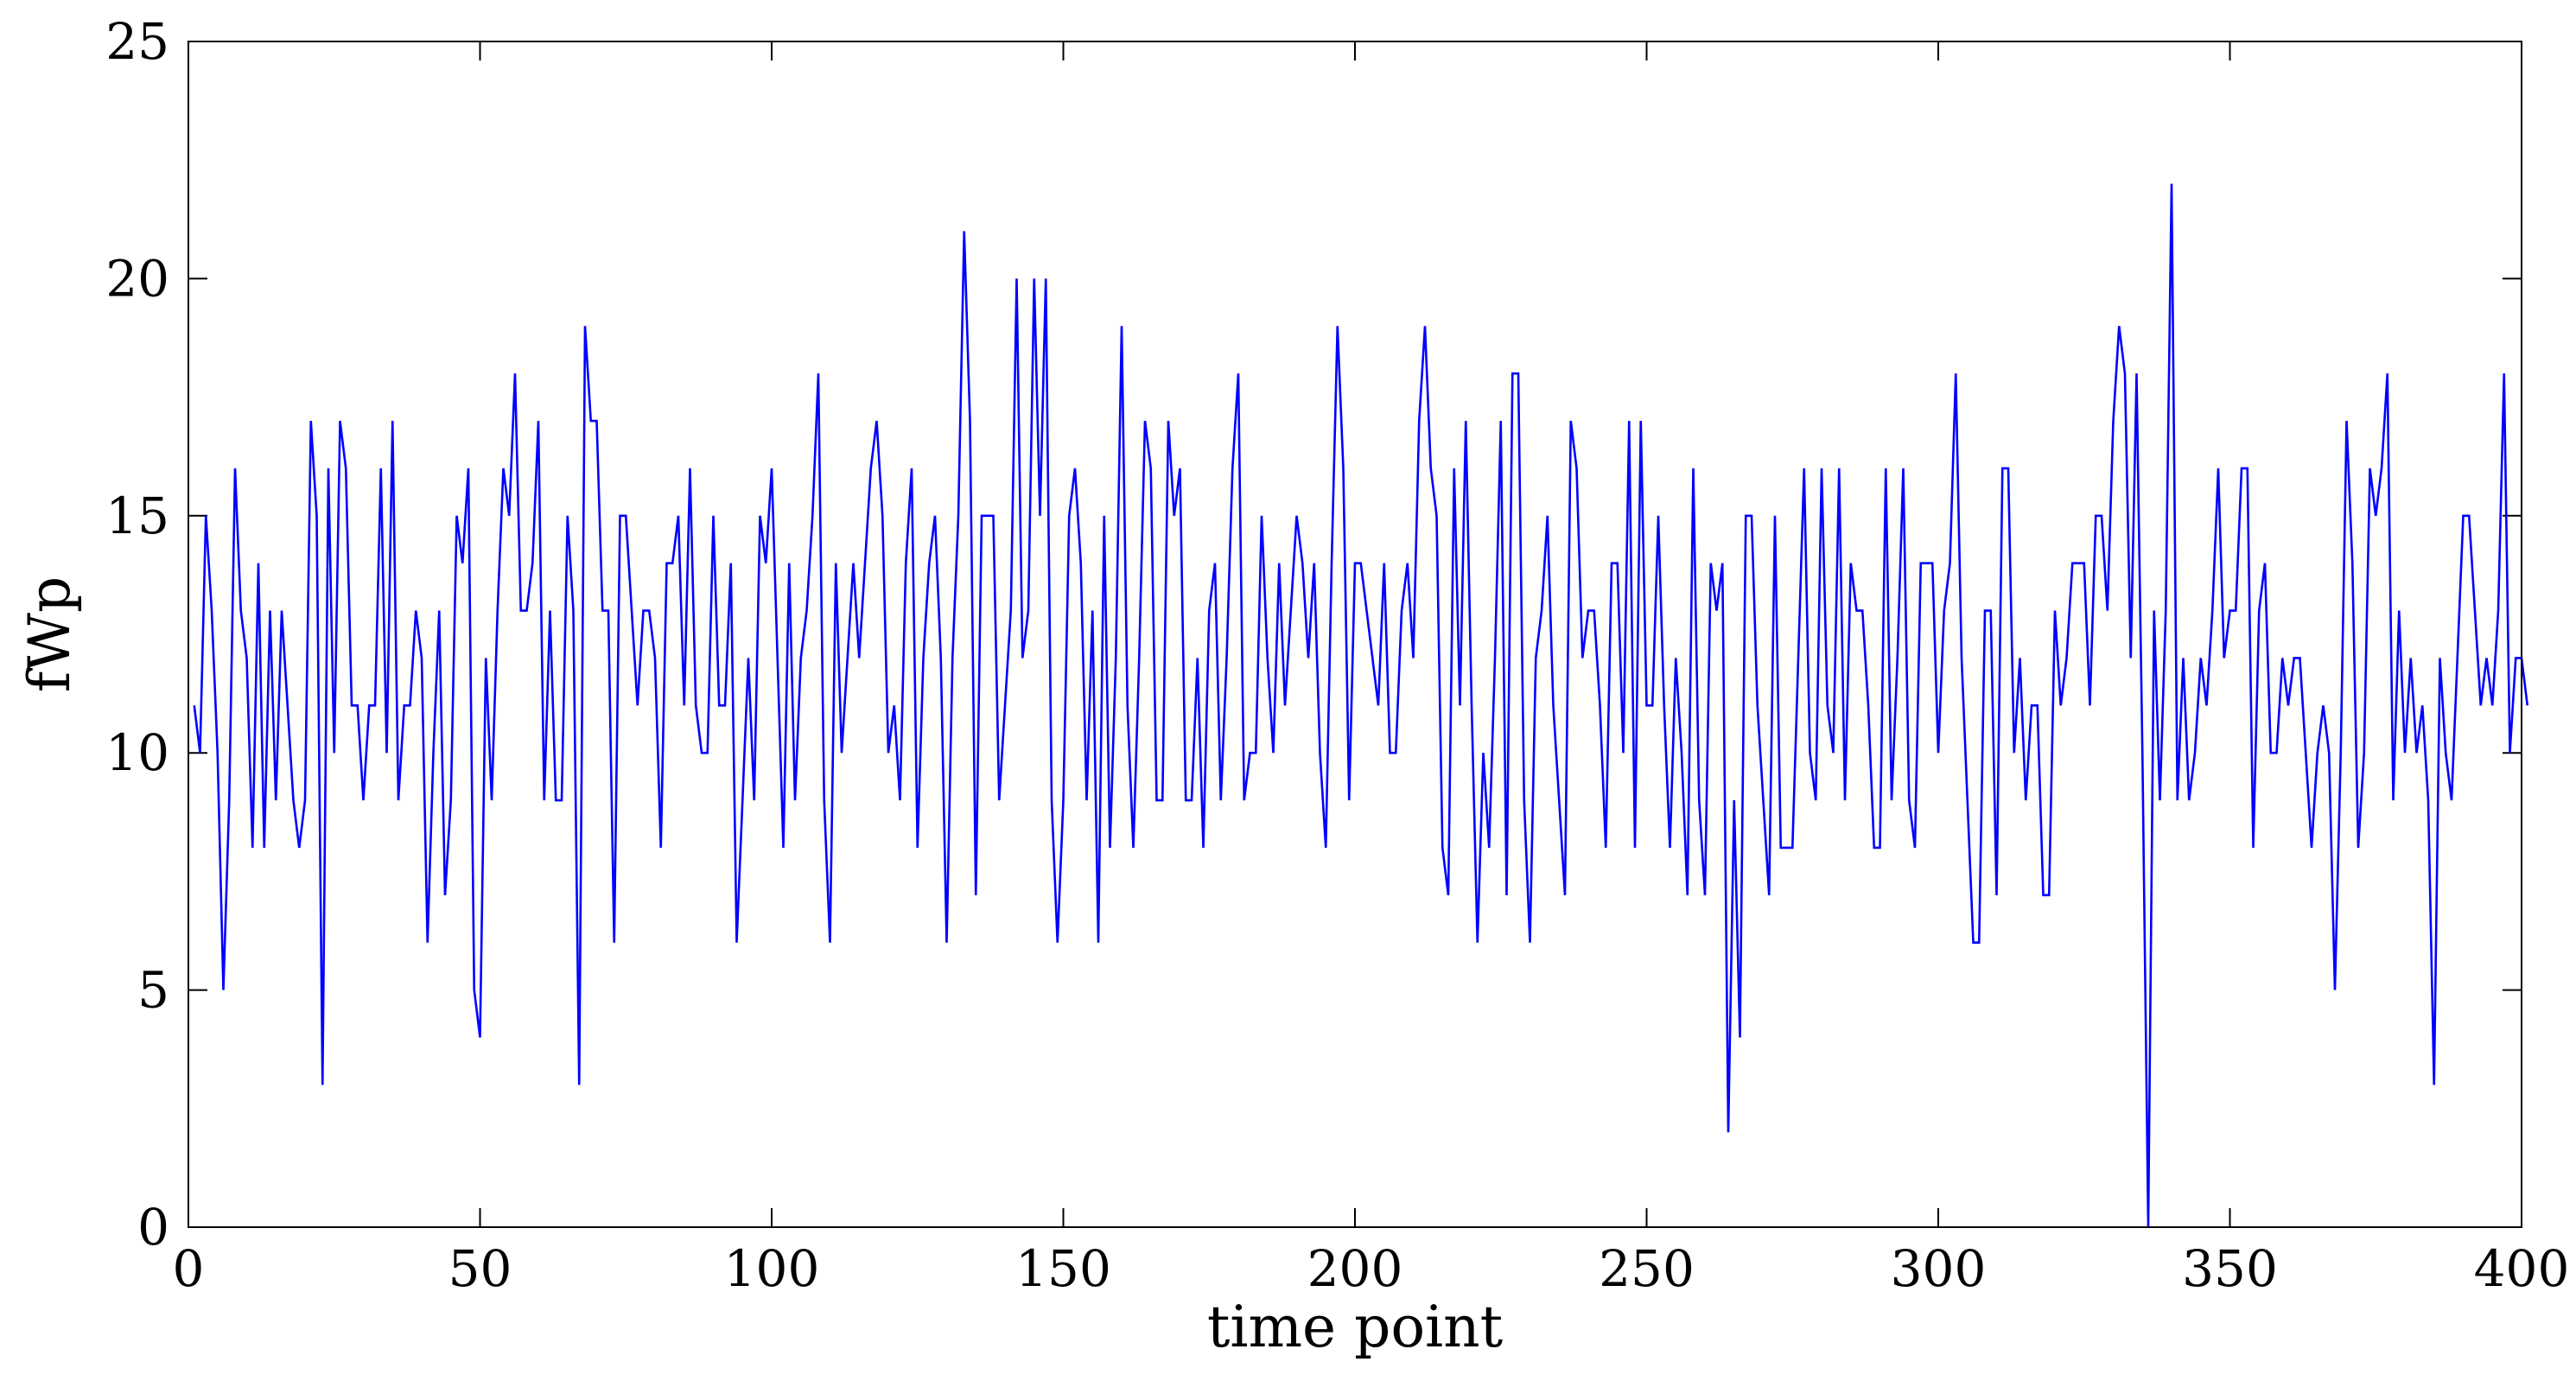  I want to click on x-axis-label: time point, so click(1355, 1327).